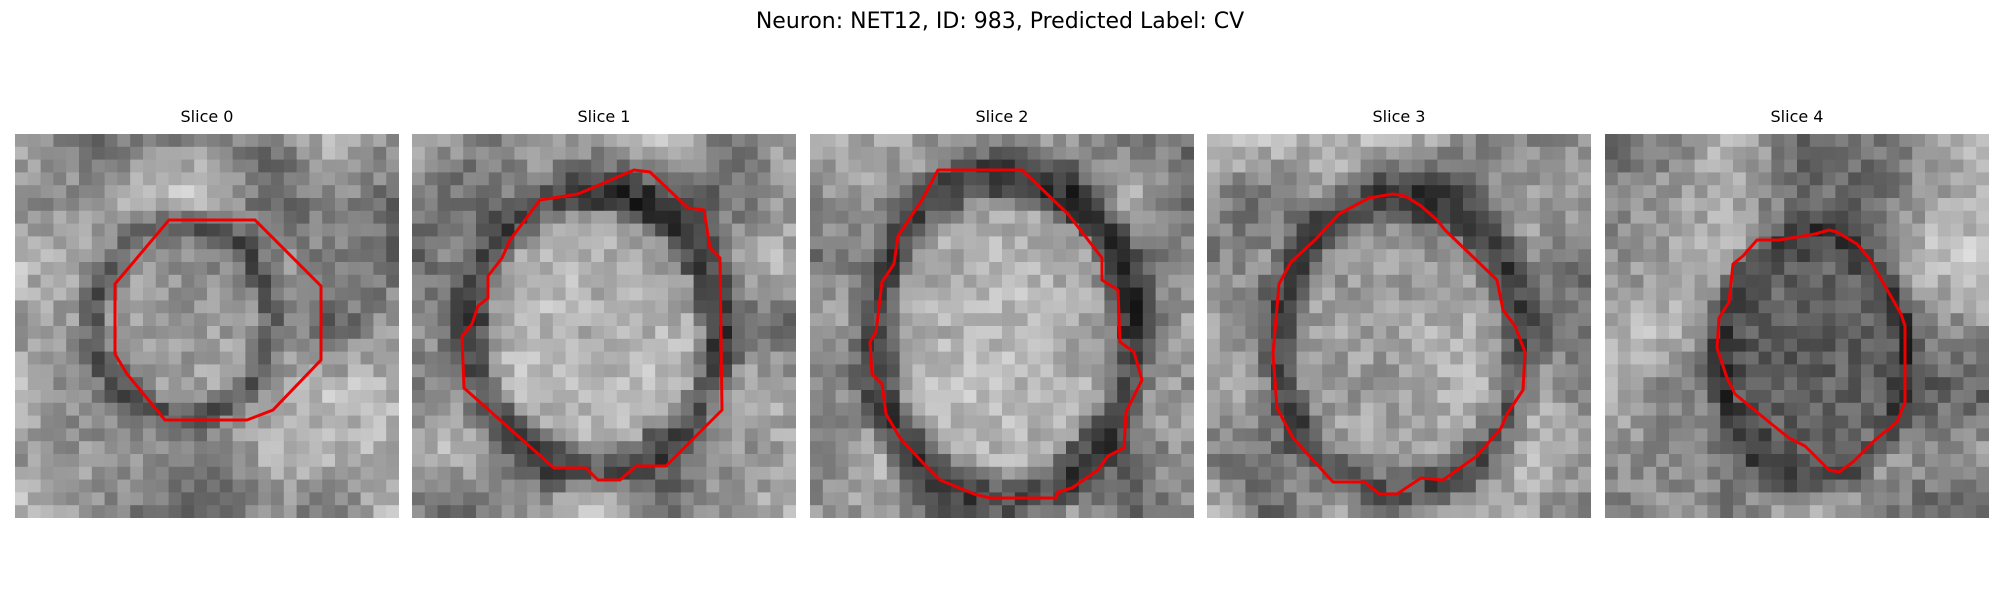  Describe the element at coordinates (1399, 116) in the screenshot. I see `slice-title: Slice 3` at that location.